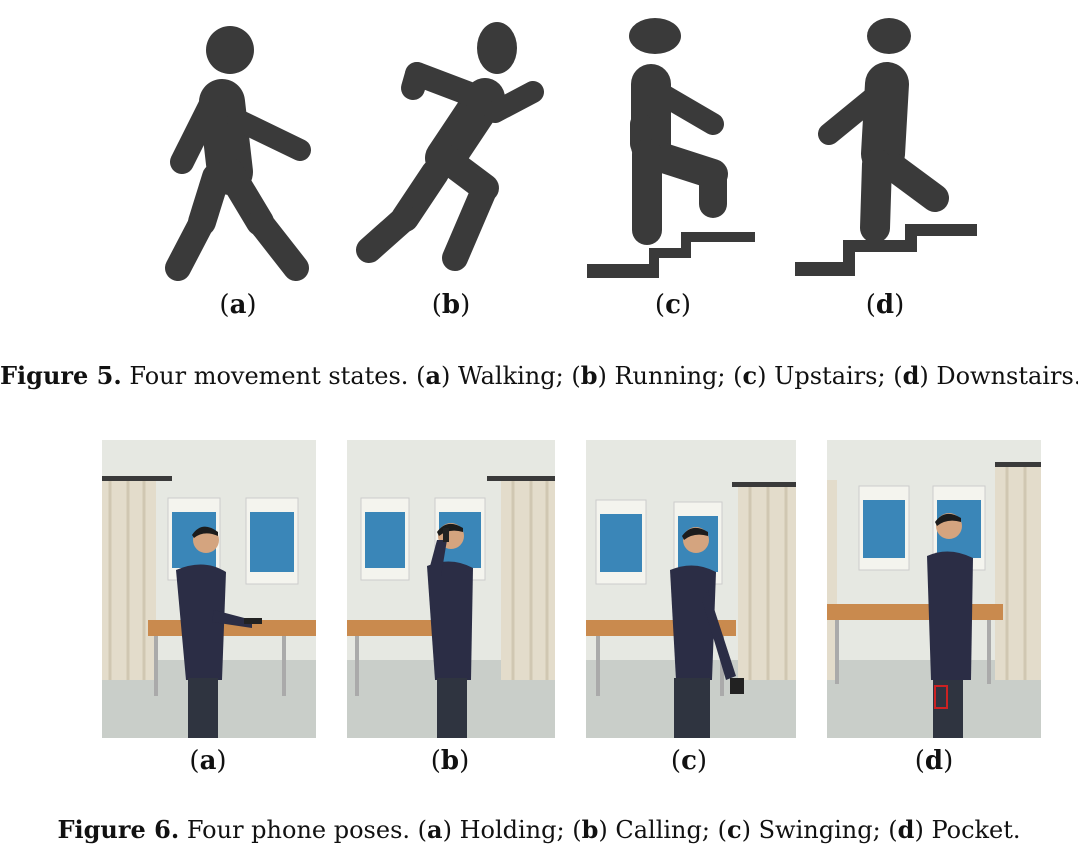  Describe the element at coordinates (451, 589) in the screenshot. I see `calling-pose-photo` at that location.